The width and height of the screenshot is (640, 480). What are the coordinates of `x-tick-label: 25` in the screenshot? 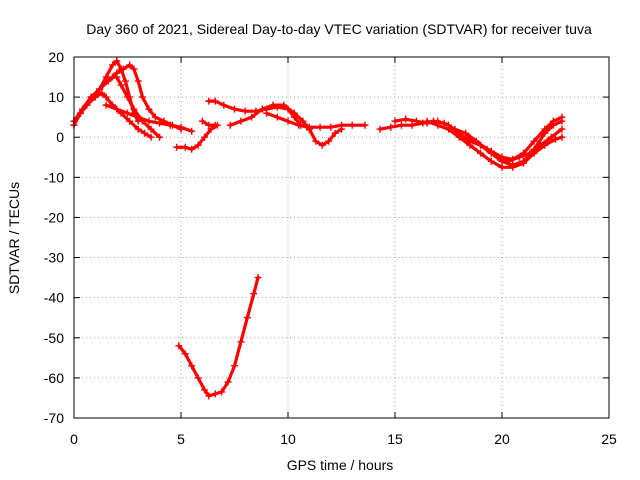 It's located at (609, 439).